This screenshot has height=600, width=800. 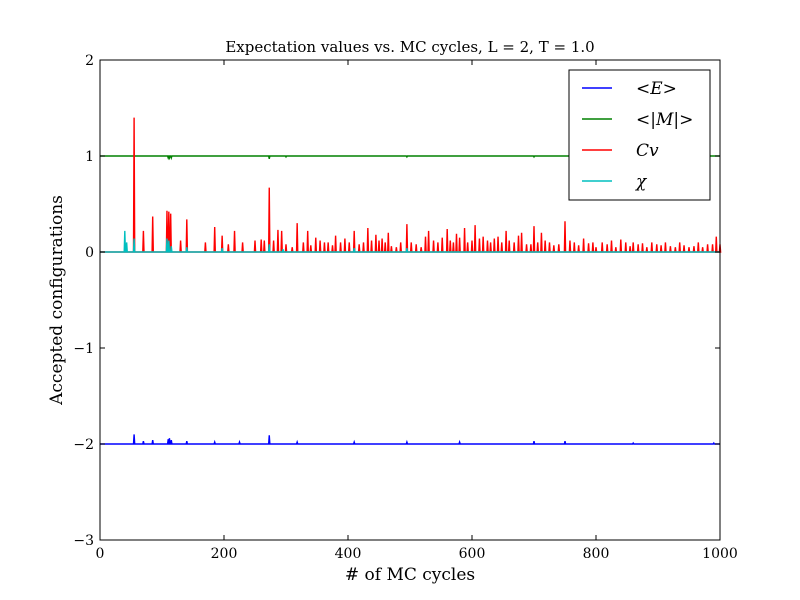 What do you see at coordinates (596, 554) in the screenshot?
I see `x-tick-label: 800` at bounding box center [596, 554].